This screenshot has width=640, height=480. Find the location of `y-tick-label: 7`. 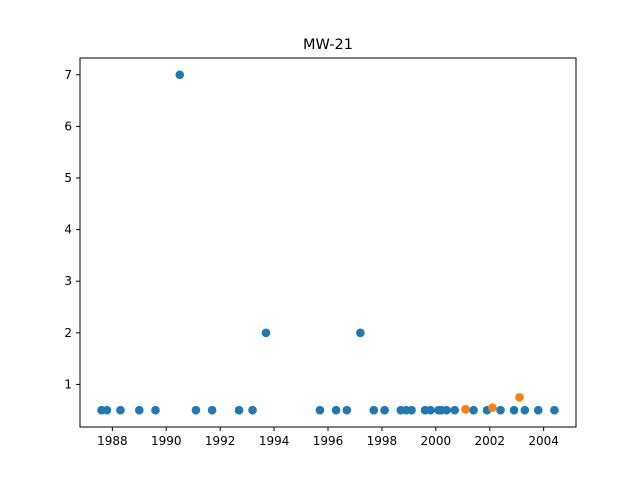

y-tick-label: 7 is located at coordinates (68, 75).